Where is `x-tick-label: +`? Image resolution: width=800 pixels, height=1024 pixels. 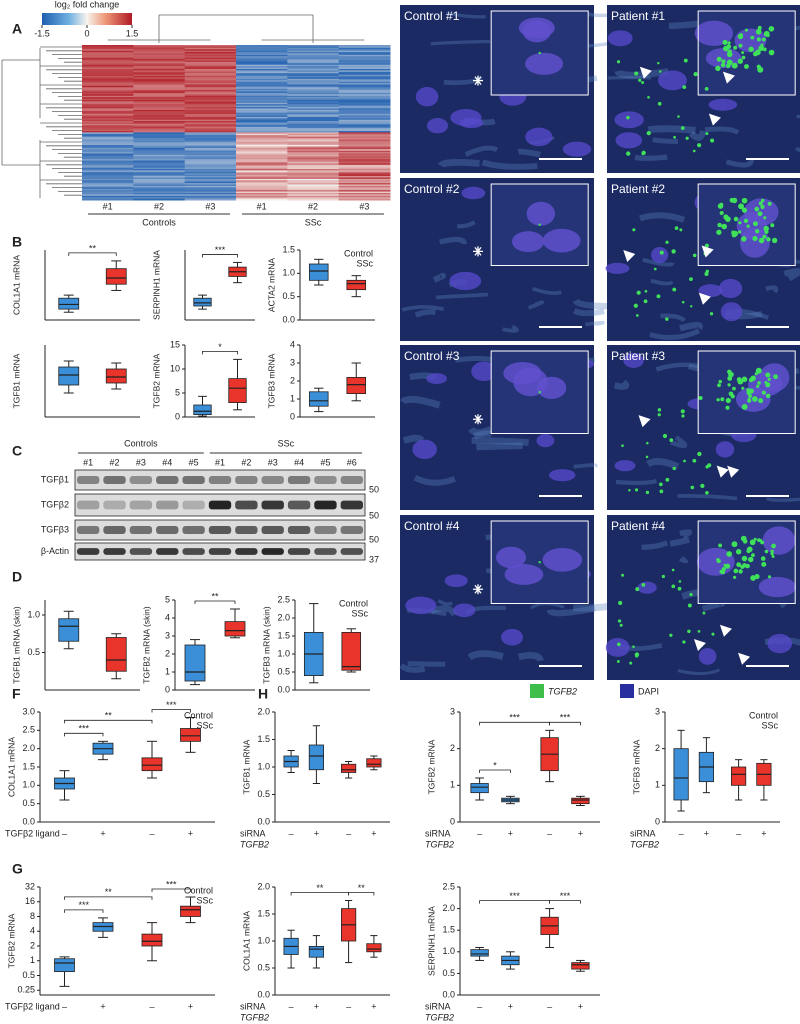
x-tick-label: + is located at coordinates (316, 1006).